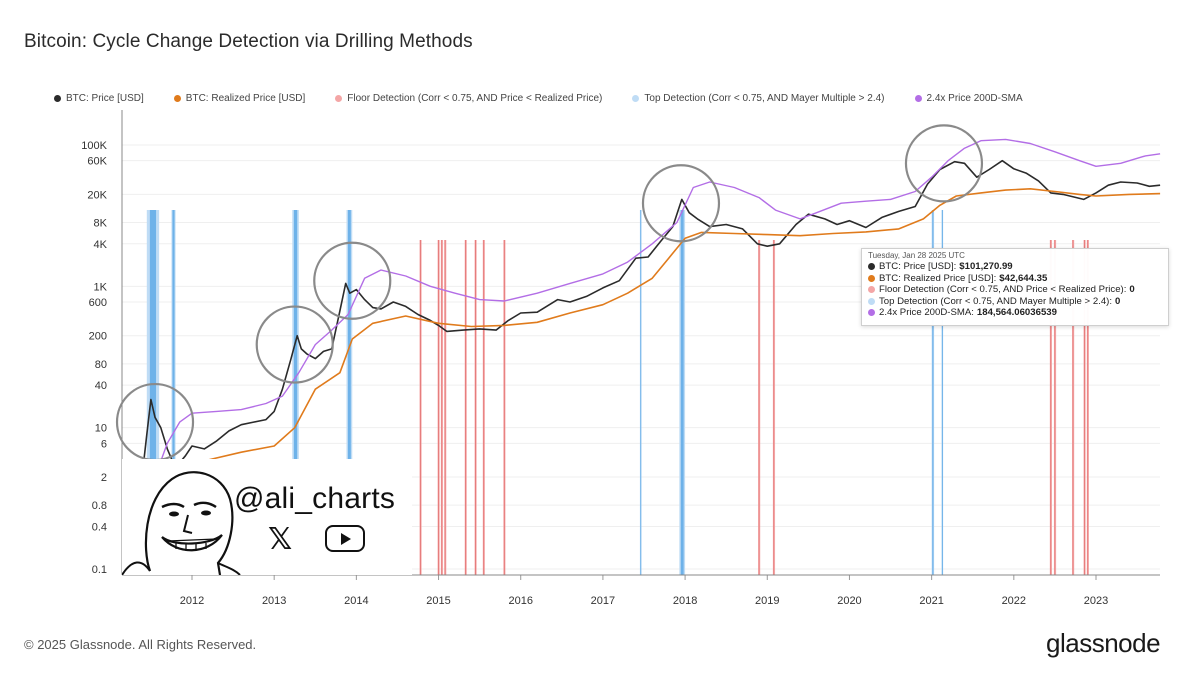  What do you see at coordinates (1015, 267) in the screenshot?
I see `tooltip-row-price: BTC: Price [USD]: $101,270.99` at bounding box center [1015, 267].